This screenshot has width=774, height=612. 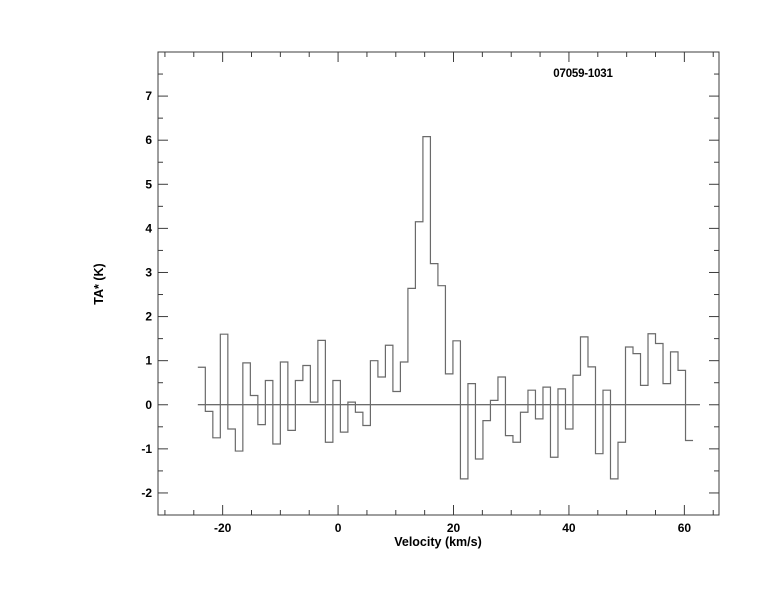 I want to click on y-axis-tick-label: 3, so click(x=148, y=272).